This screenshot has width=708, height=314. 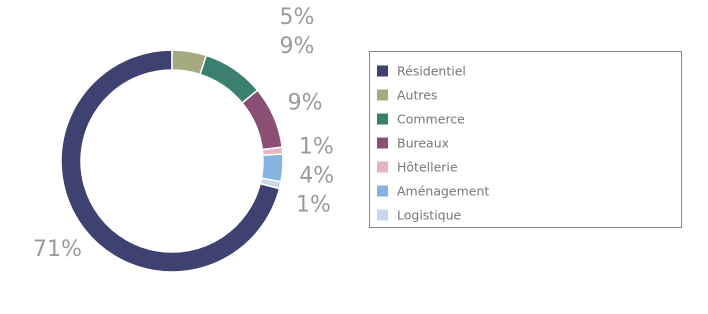 I want to click on legend-label: Commerce, so click(x=431, y=119).